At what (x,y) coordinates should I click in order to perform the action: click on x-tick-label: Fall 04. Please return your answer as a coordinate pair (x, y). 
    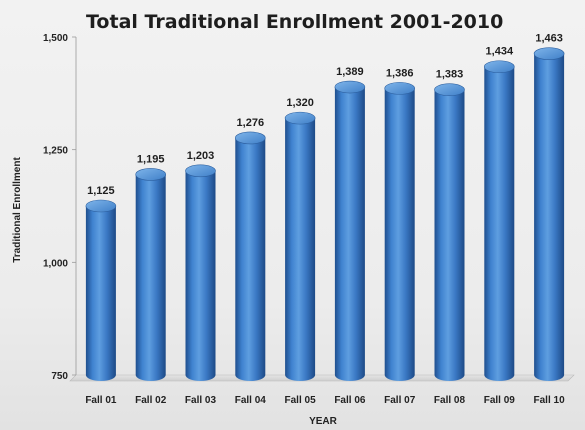
    Looking at the image, I should click on (251, 400).